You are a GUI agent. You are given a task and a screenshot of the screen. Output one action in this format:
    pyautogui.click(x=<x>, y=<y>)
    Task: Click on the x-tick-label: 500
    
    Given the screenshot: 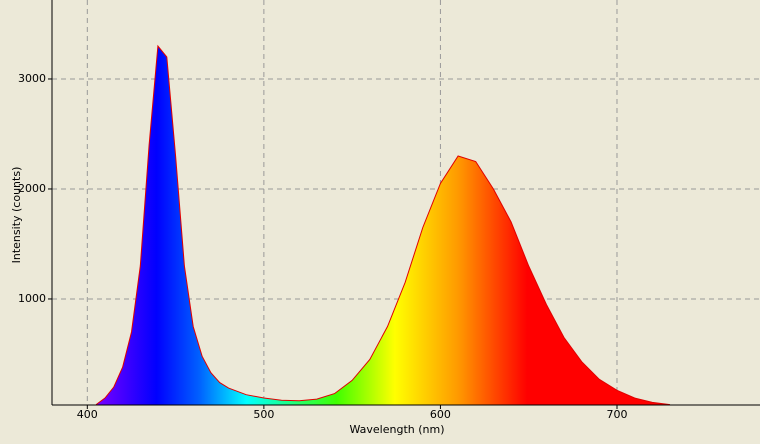 What is the action you would take?
    pyautogui.click(x=263, y=414)
    